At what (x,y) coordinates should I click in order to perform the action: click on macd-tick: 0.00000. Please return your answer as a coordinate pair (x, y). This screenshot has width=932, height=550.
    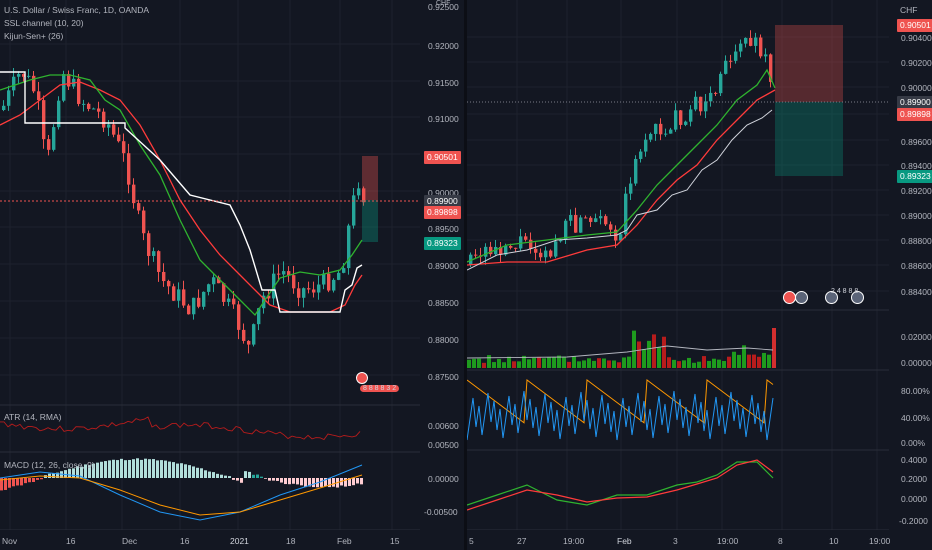
    Looking at the image, I should click on (443, 479).